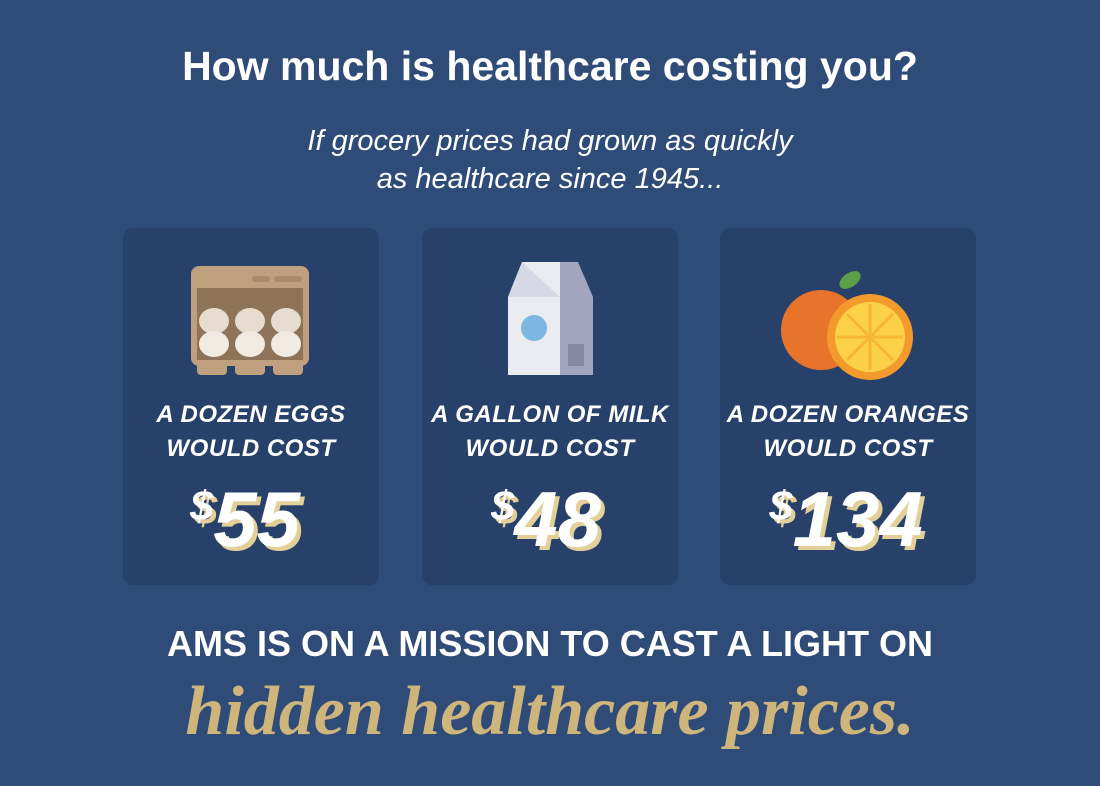 This screenshot has height=786, width=1100. Describe the element at coordinates (550, 141) in the screenshot. I see `subtitle-line: If grocery prices had grown as quickly` at that location.